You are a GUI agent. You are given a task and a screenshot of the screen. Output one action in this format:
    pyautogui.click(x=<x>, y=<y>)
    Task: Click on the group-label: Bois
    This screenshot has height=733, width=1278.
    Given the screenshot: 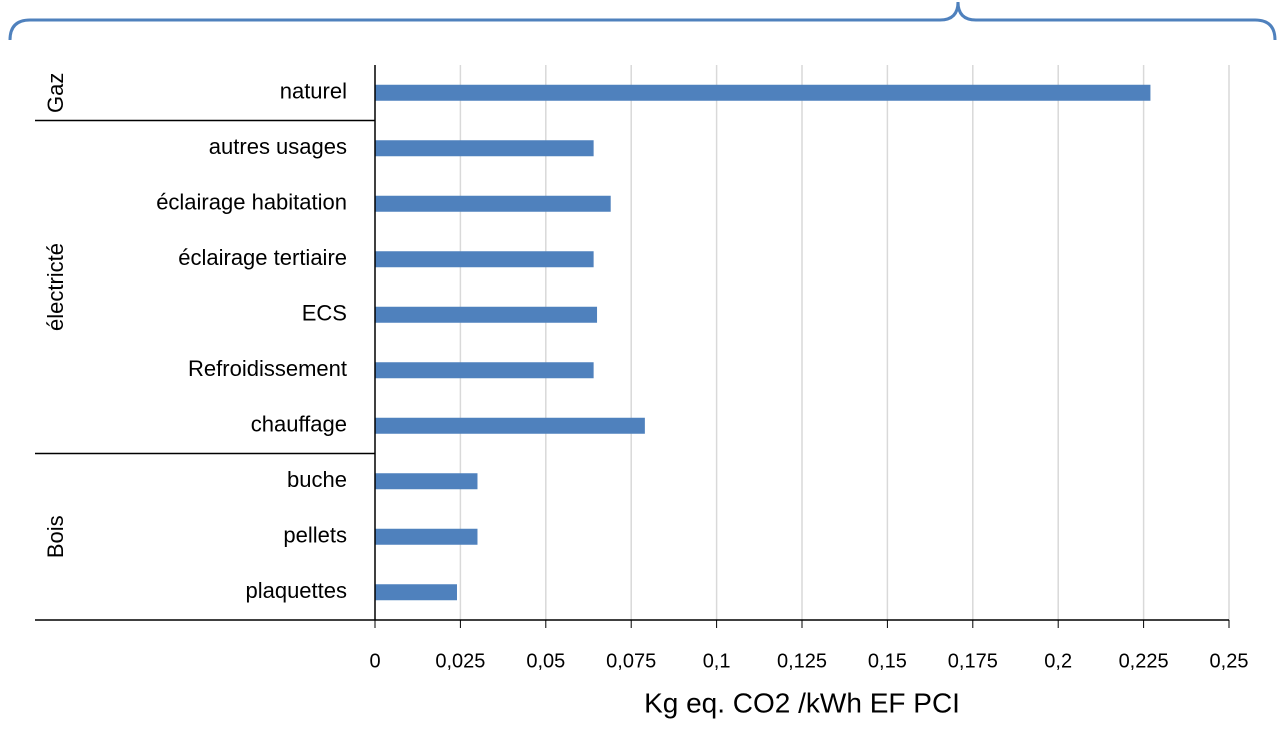 What is the action you would take?
    pyautogui.click(x=55, y=536)
    